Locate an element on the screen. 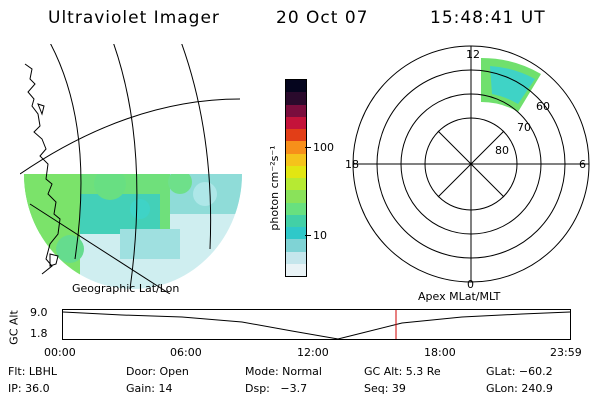 The height and width of the screenshot is (400, 600). time-label: 15:48:41 UT is located at coordinates (488, 18).